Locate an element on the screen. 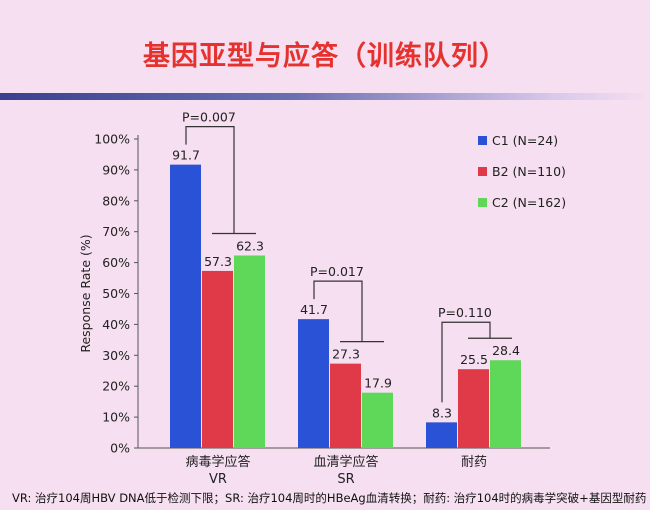 The image size is (650, 510). bar-value-label: 91.7 is located at coordinates (186, 155).